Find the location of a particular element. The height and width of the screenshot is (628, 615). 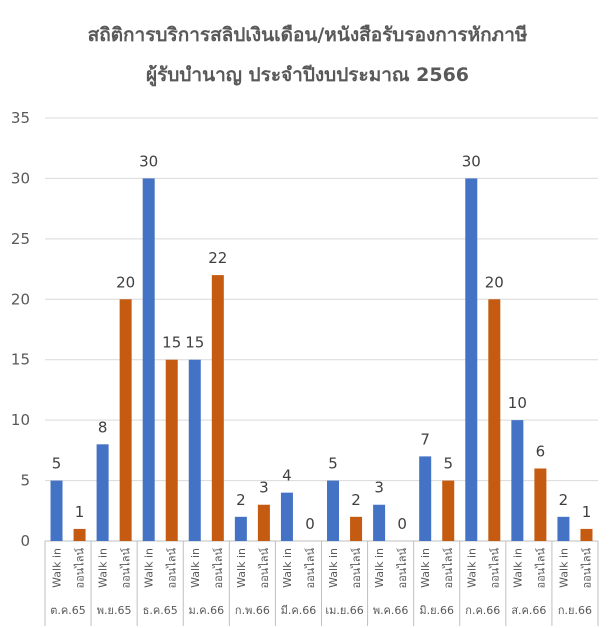

x-group-label: พ.ค.66 is located at coordinates (391, 610).